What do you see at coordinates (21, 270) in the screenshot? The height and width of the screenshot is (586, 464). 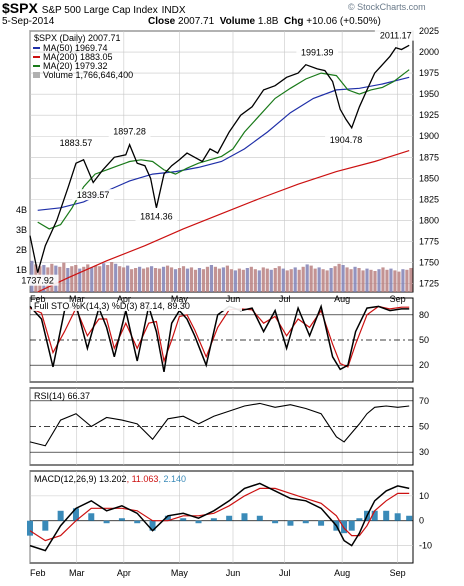 I see `volume-tick-label: 1B` at bounding box center [21, 270].